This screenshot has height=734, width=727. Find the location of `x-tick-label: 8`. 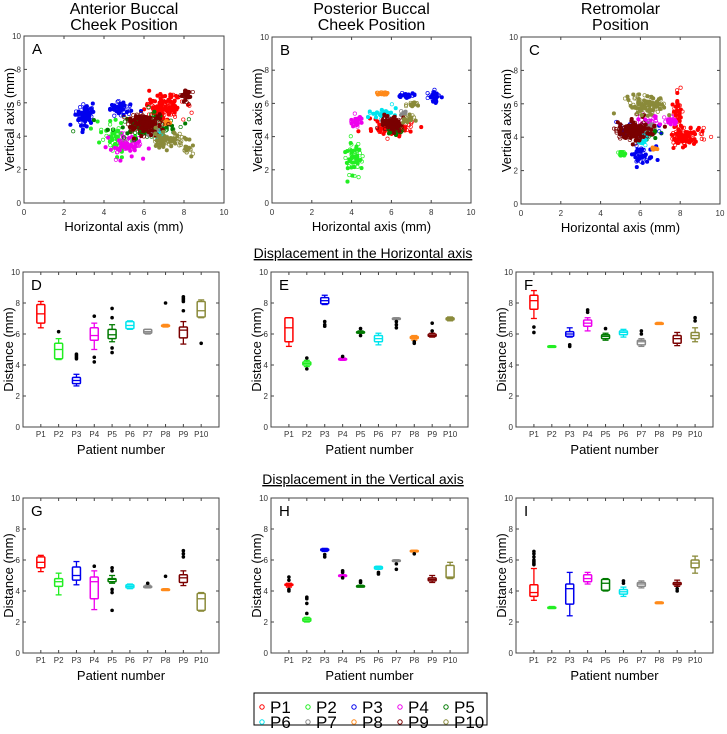

x-tick-label: 8 is located at coordinates (680, 213).